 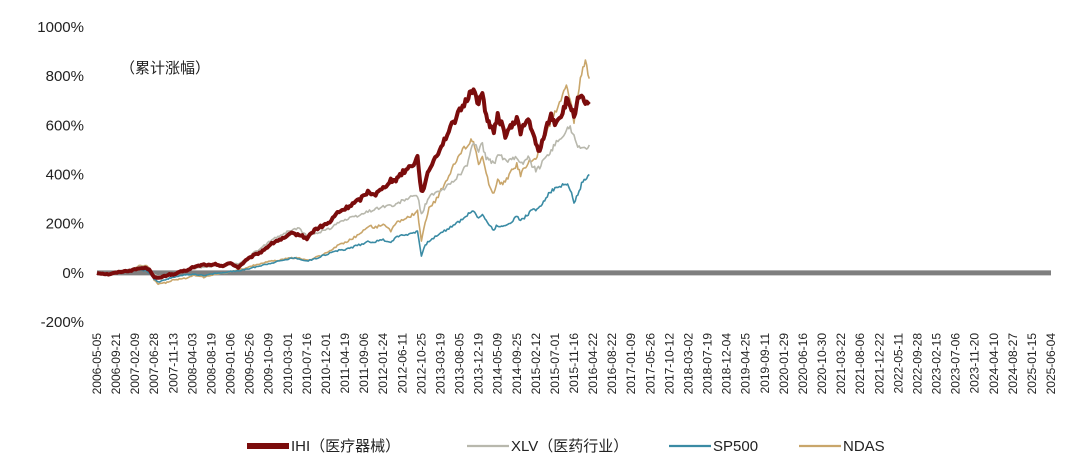 I want to click on x-tick-label: 2007-06-28, so click(x=154, y=364).